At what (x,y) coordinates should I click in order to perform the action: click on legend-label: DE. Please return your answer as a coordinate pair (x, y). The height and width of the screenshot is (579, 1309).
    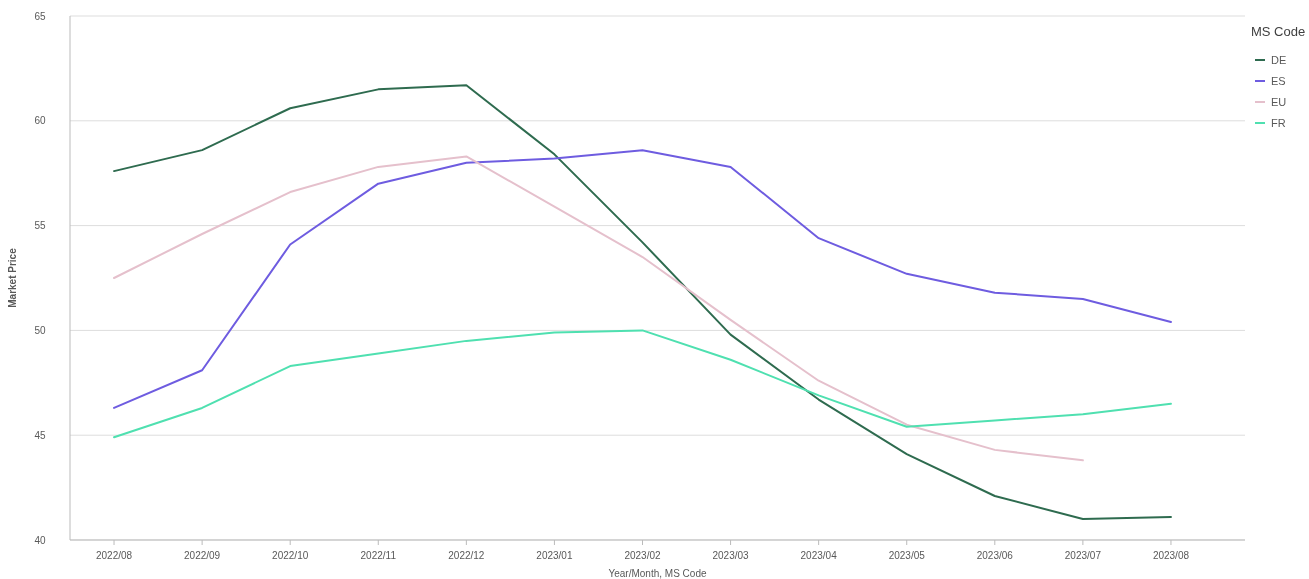
    Looking at the image, I should click on (1279, 59).